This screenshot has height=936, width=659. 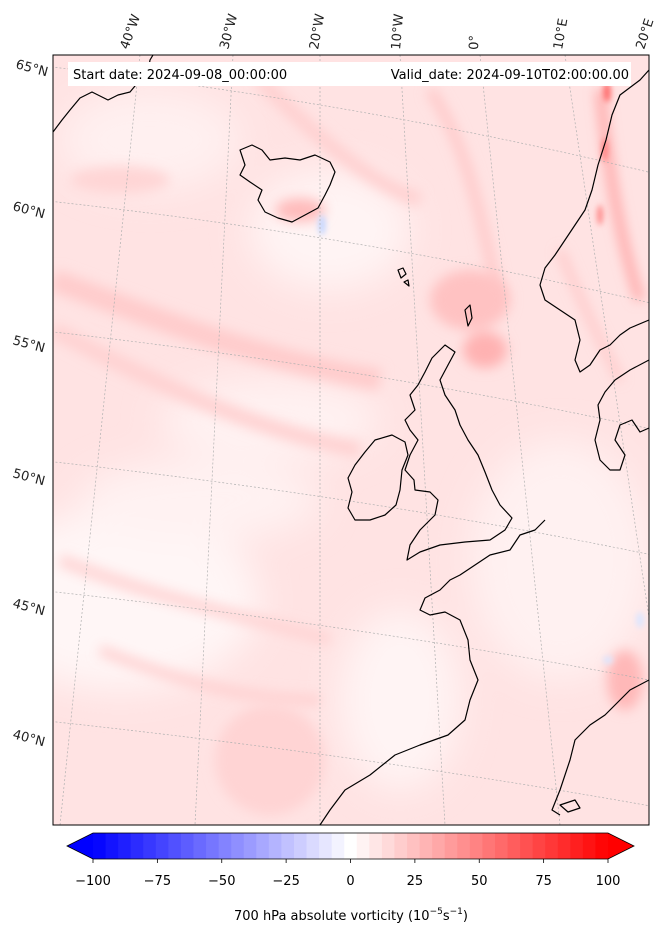 I want to click on lon-label-20w: 20°W, so click(x=317, y=32).